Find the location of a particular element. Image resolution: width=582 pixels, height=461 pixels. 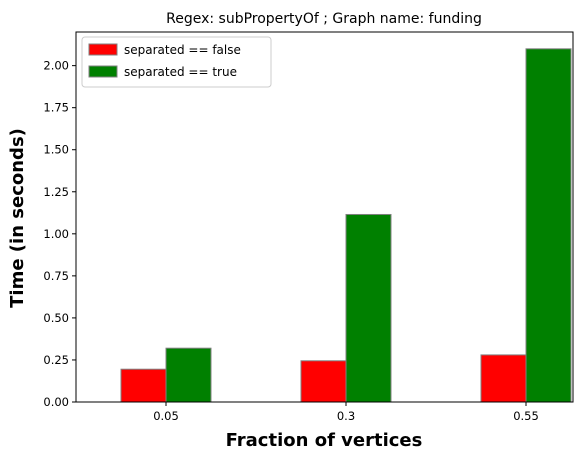

legend-box is located at coordinates (176, 62).